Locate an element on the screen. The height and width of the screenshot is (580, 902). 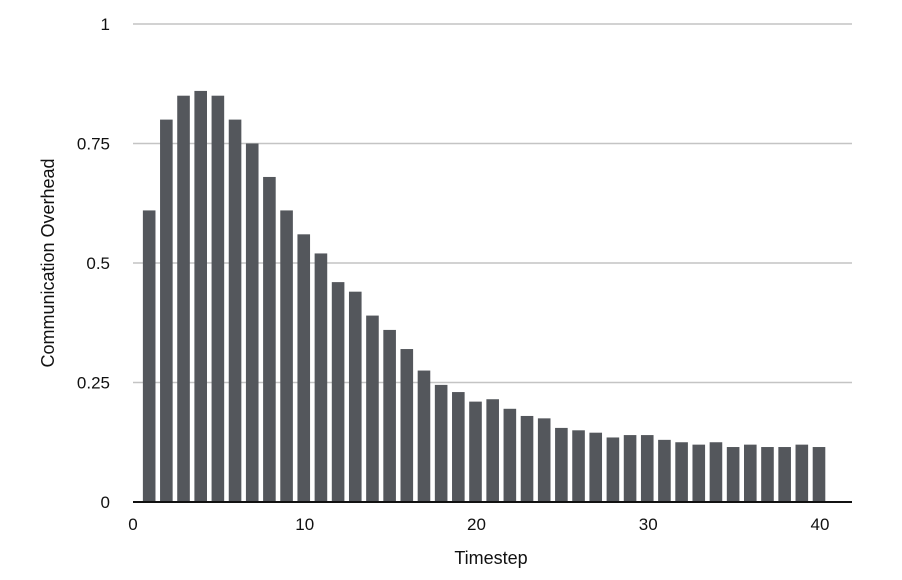
y-tick-label-0: 0 is located at coordinates (105, 502).